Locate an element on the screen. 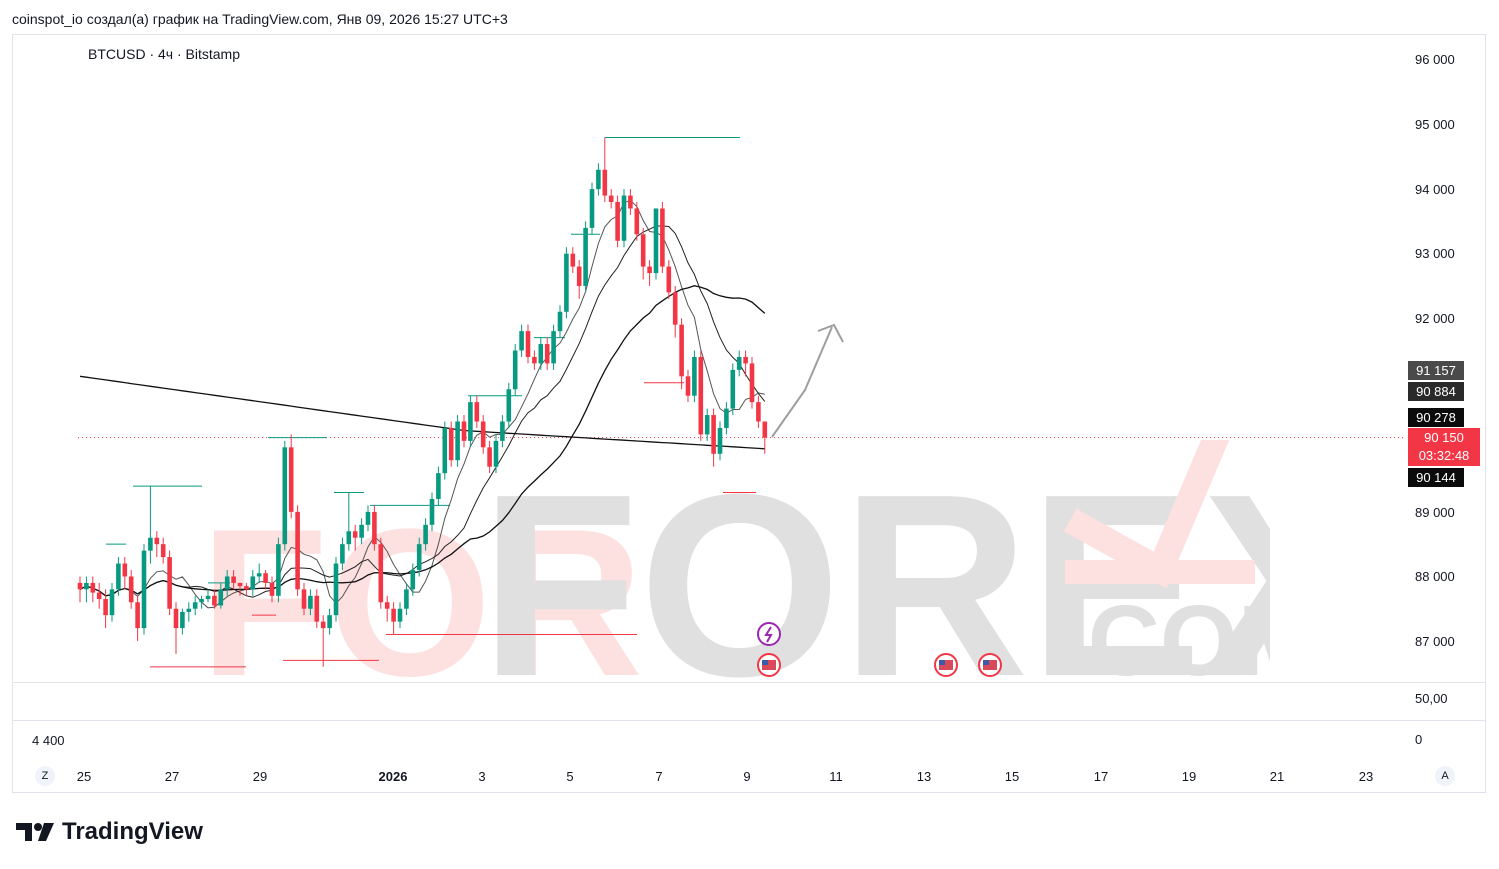 The height and width of the screenshot is (869, 1499). time-axis-label: 11 is located at coordinates (836, 776).